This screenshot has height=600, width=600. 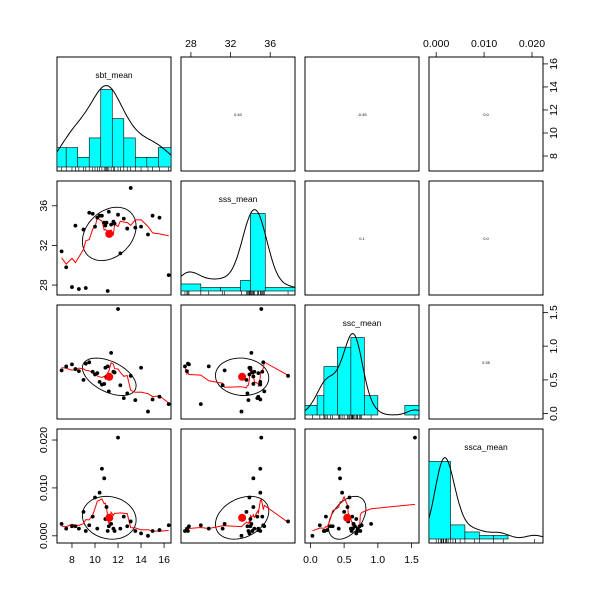 What do you see at coordinates (238, 114) in the screenshot?
I see `panel-sbt_mean-sss_mean: 0.40` at bounding box center [238, 114].